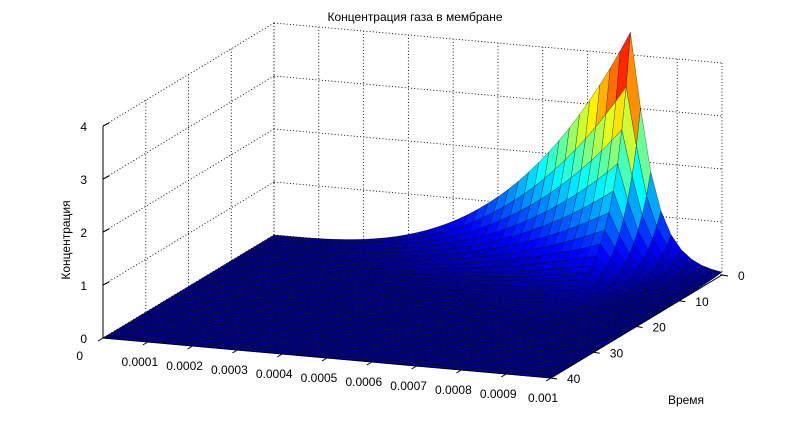 Image resolution: width=801 pixels, height=424 pixels. What do you see at coordinates (83, 286) in the screenshot?
I see `tick-label: 1` at bounding box center [83, 286].